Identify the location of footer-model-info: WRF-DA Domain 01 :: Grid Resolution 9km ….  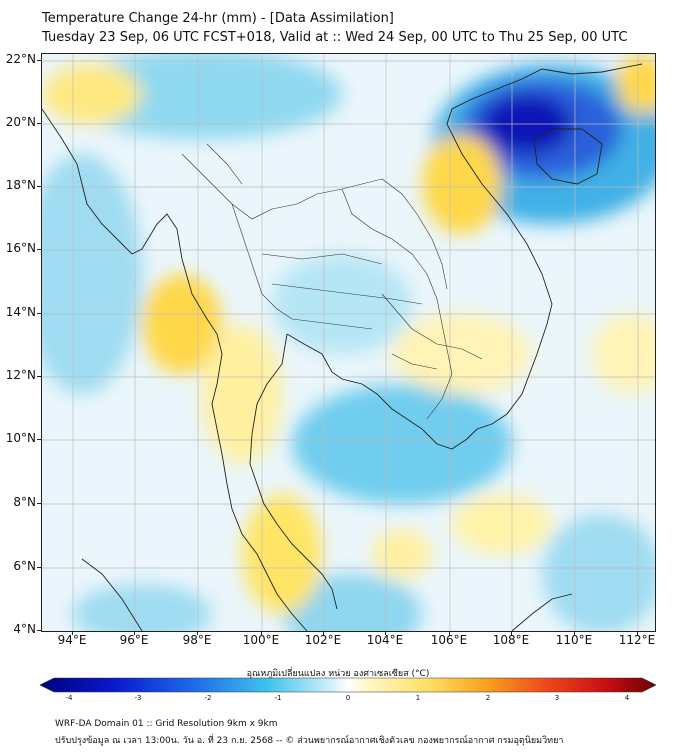
(166, 724).